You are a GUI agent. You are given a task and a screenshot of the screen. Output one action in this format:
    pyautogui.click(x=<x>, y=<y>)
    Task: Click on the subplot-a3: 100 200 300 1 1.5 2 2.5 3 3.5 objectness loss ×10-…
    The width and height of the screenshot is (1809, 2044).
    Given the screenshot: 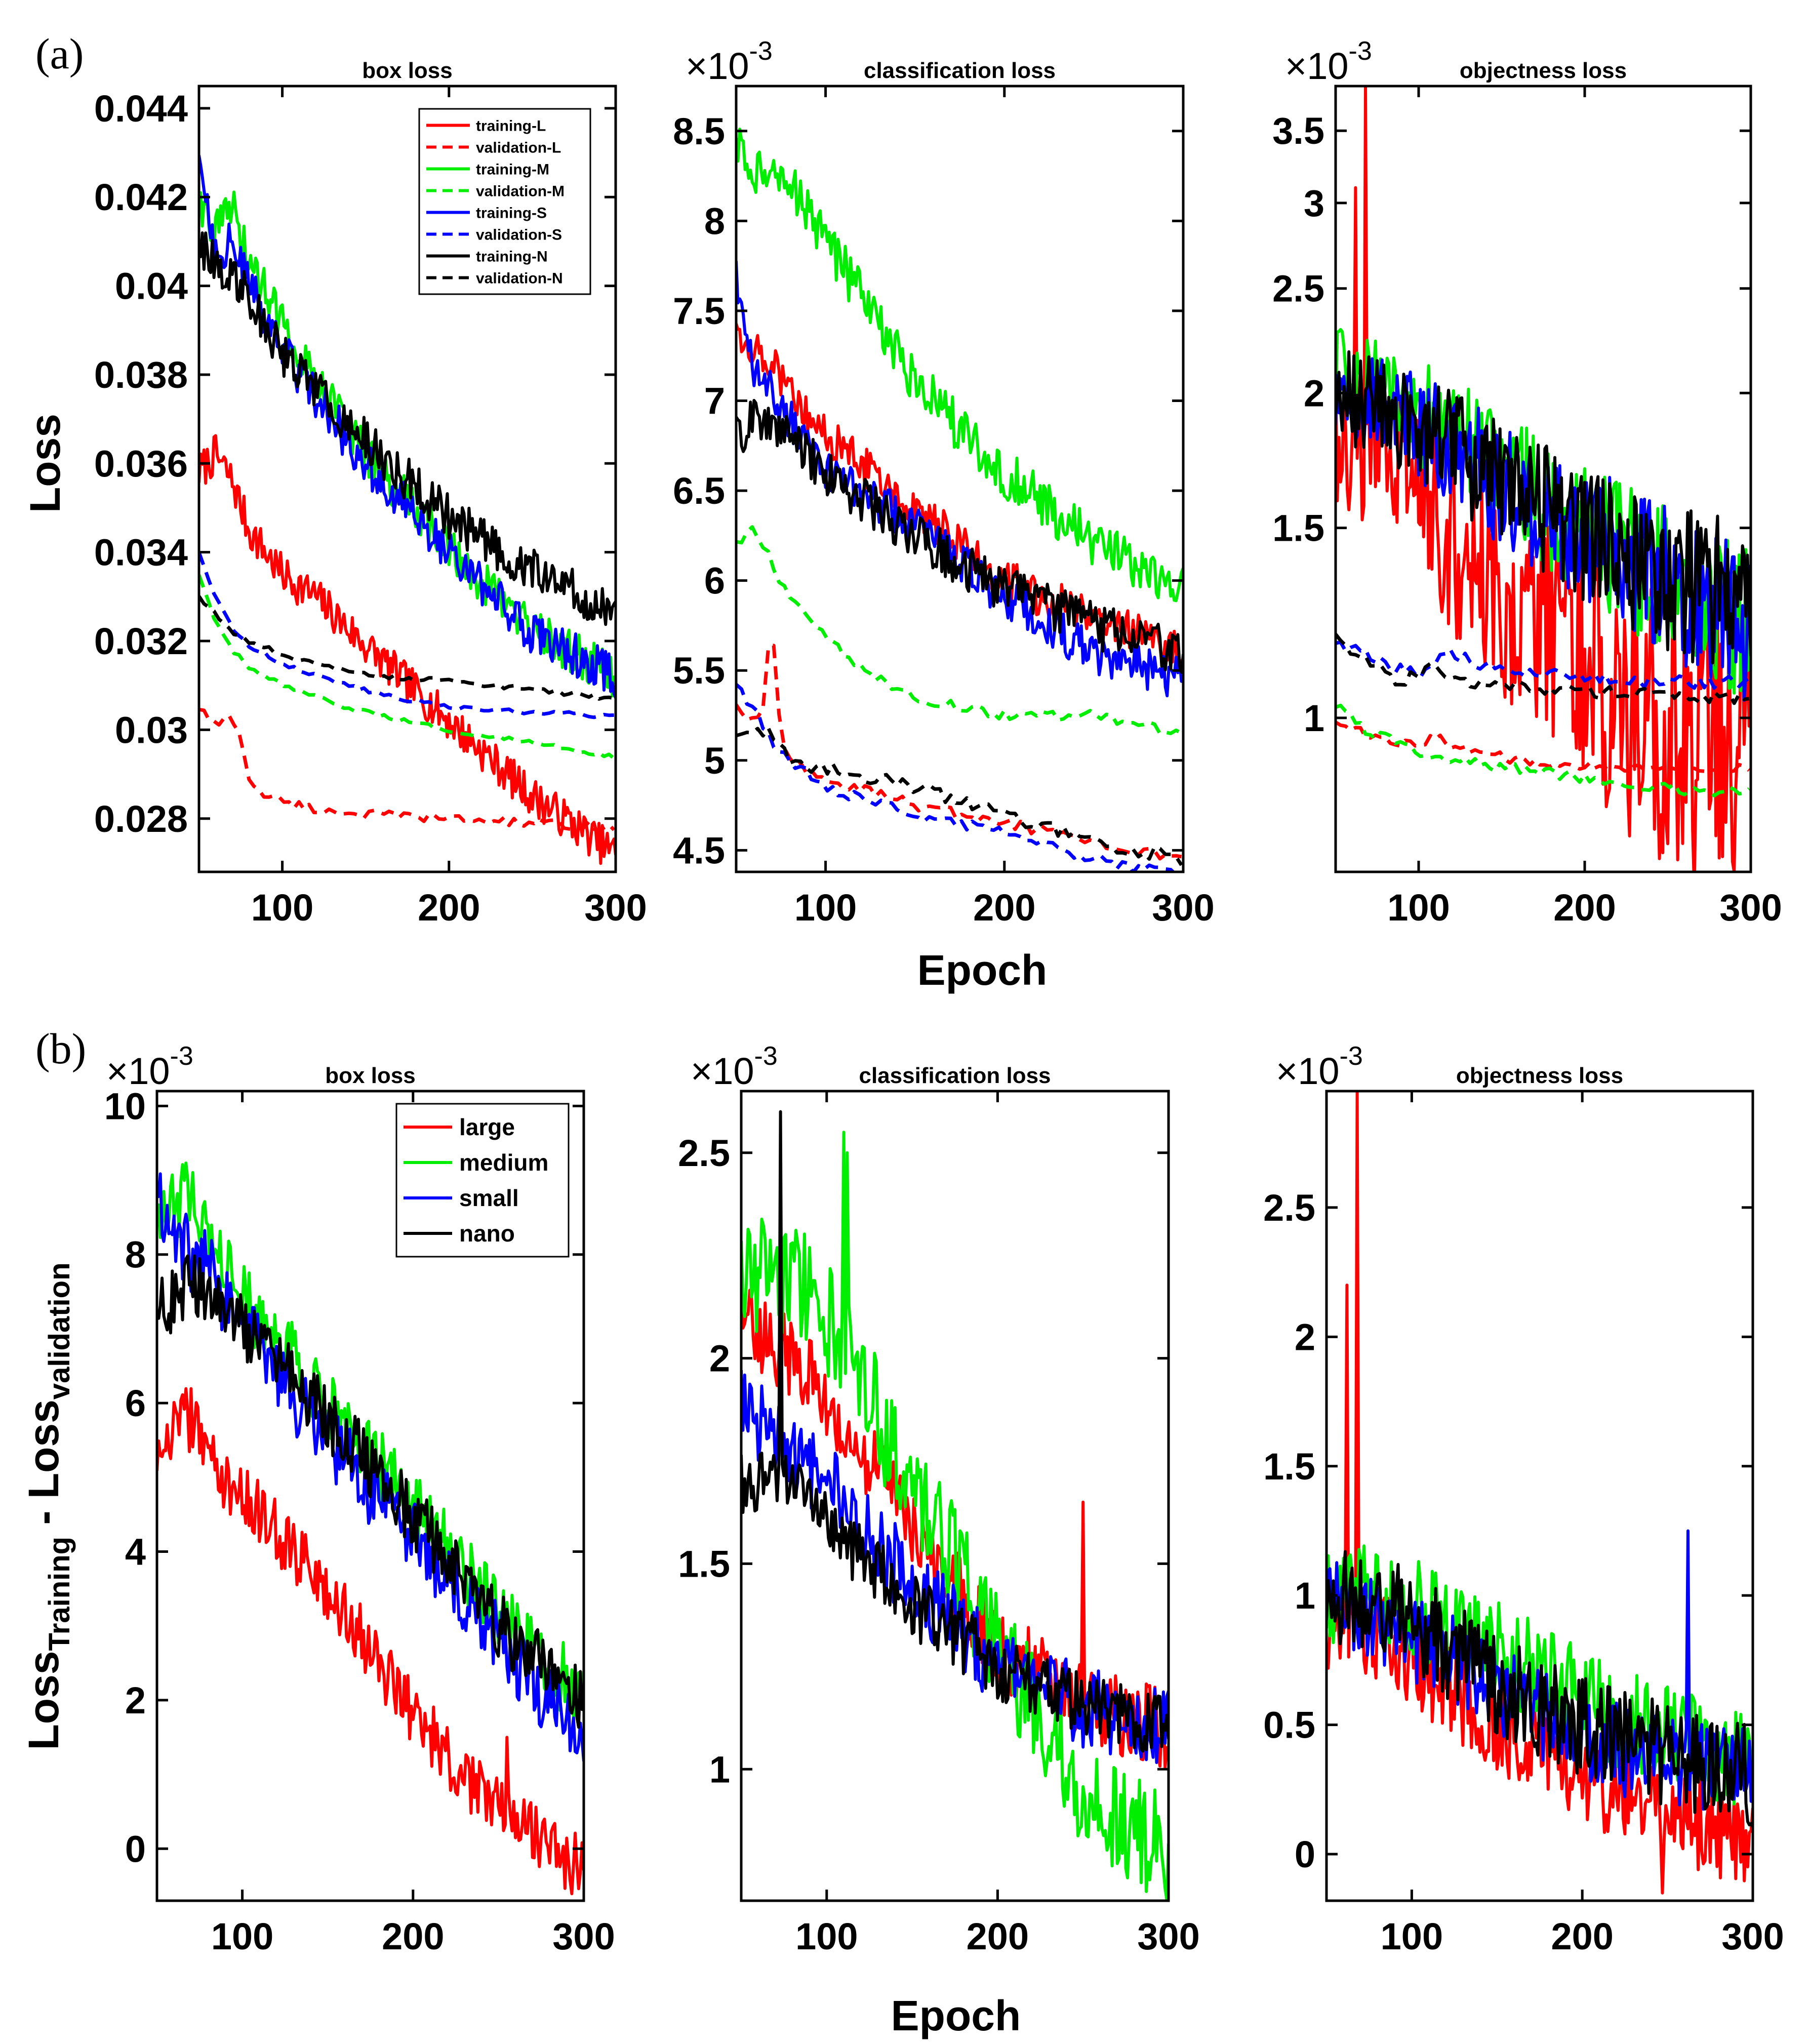 What is the action you would take?
    pyautogui.click(x=1527, y=482)
    